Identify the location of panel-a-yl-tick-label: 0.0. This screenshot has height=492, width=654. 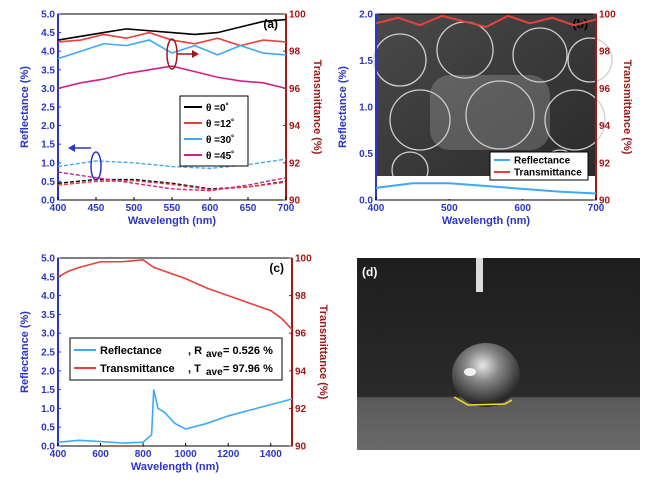
(48, 201).